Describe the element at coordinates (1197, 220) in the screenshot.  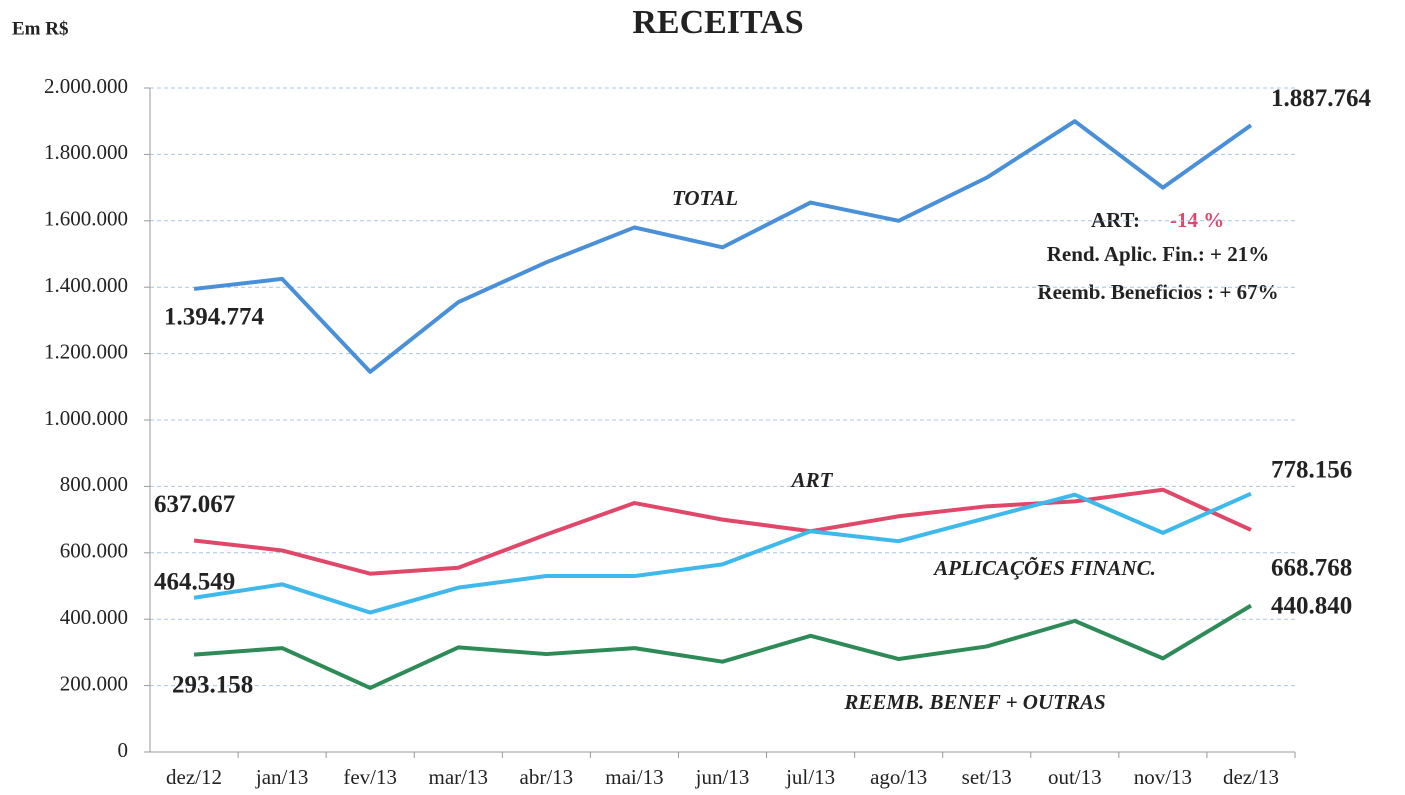
I see `annotation-value: -14 %` at that location.